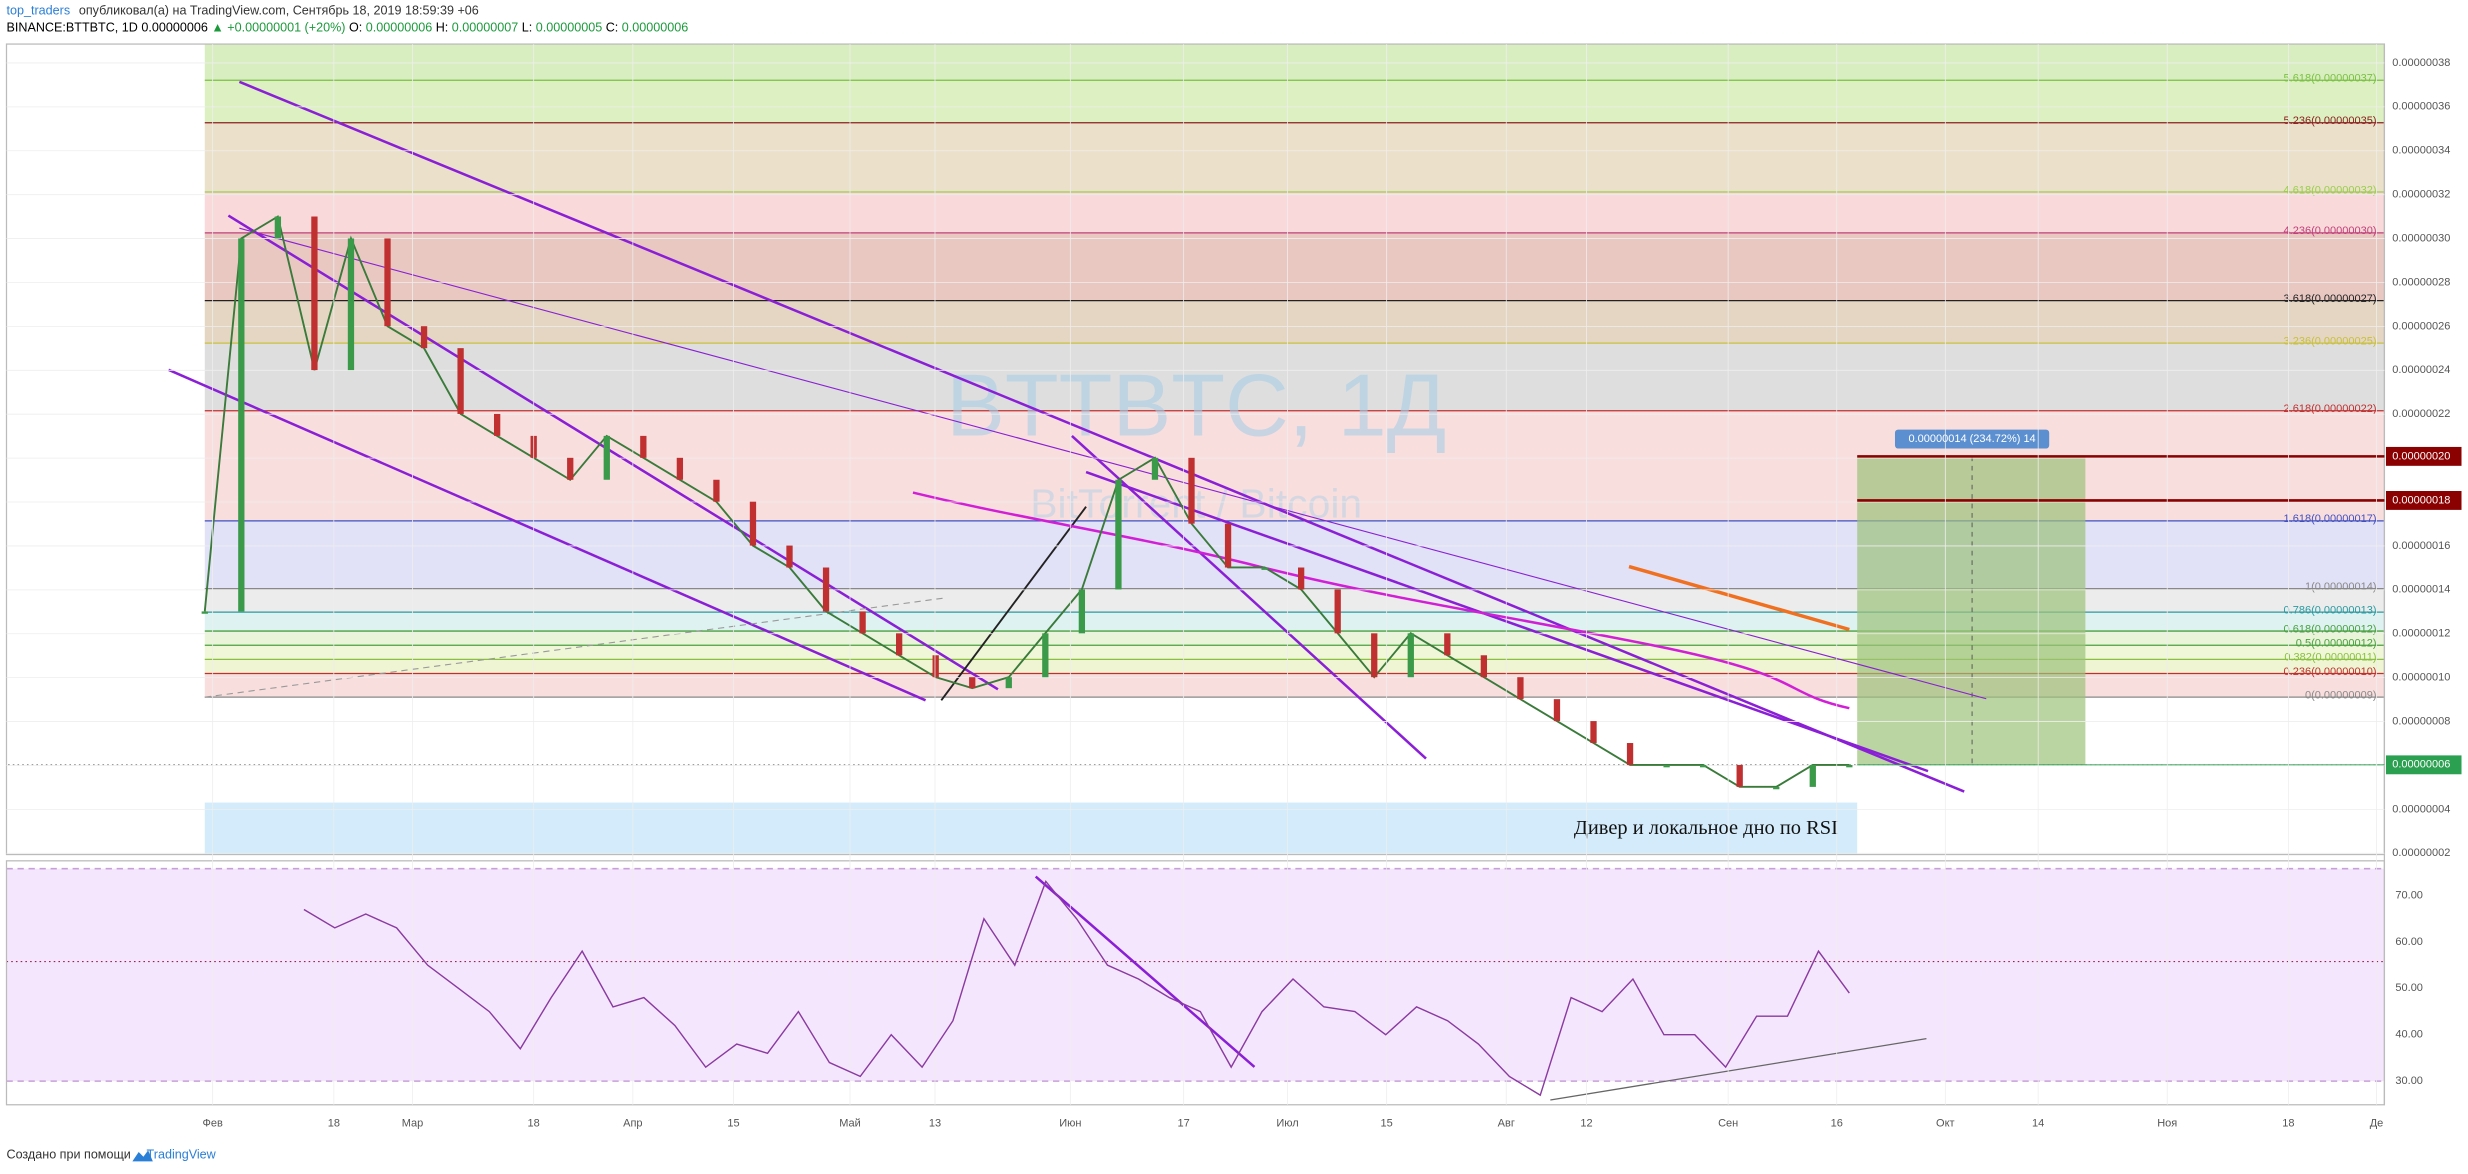  I want to click on time-tick-label: Июн, so click(1070, 1124).